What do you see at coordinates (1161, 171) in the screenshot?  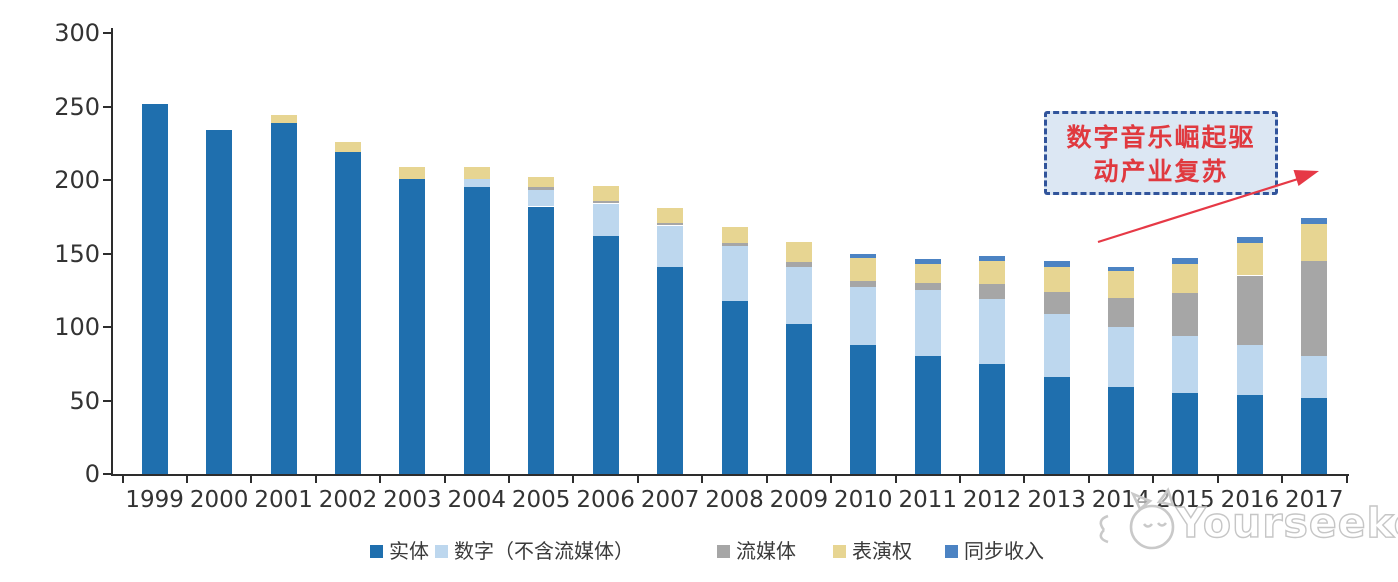 I see `annotation-text-line2: 动产业复苏` at bounding box center [1161, 171].